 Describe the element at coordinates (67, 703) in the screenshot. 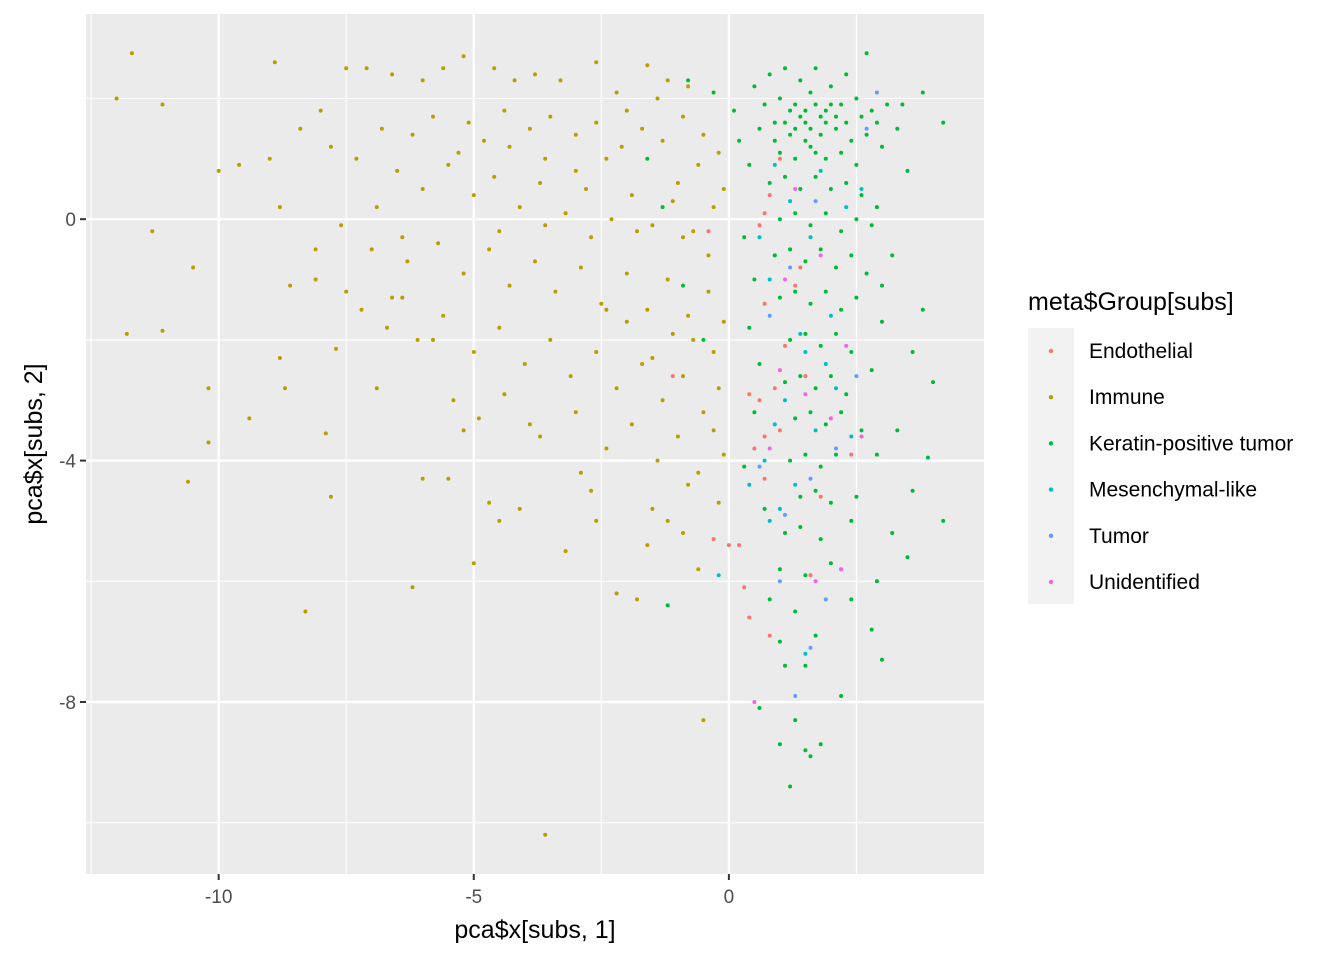

I see `y-tick-label: -8` at that location.